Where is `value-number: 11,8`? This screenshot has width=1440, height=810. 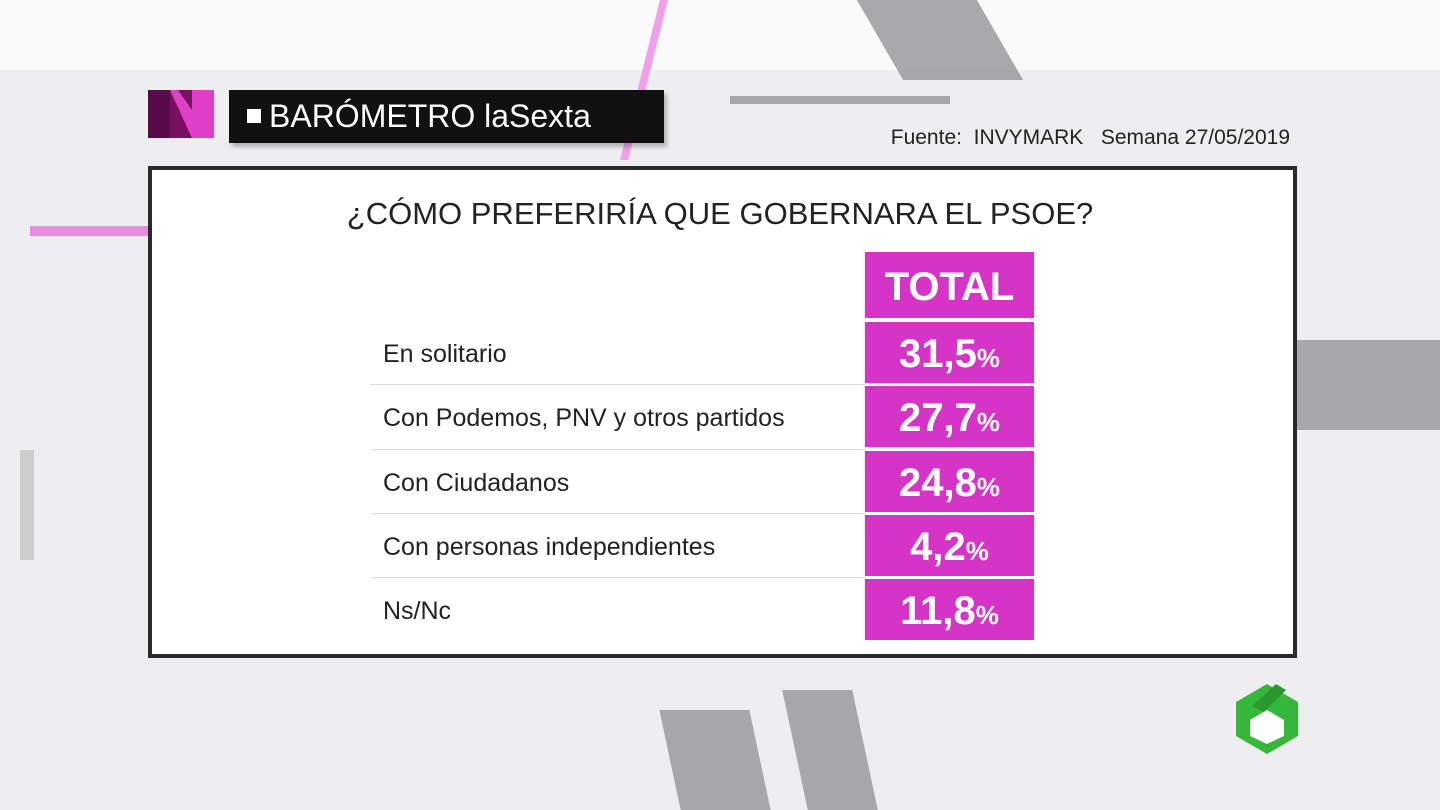
value-number: 11,8 is located at coordinates (938, 611).